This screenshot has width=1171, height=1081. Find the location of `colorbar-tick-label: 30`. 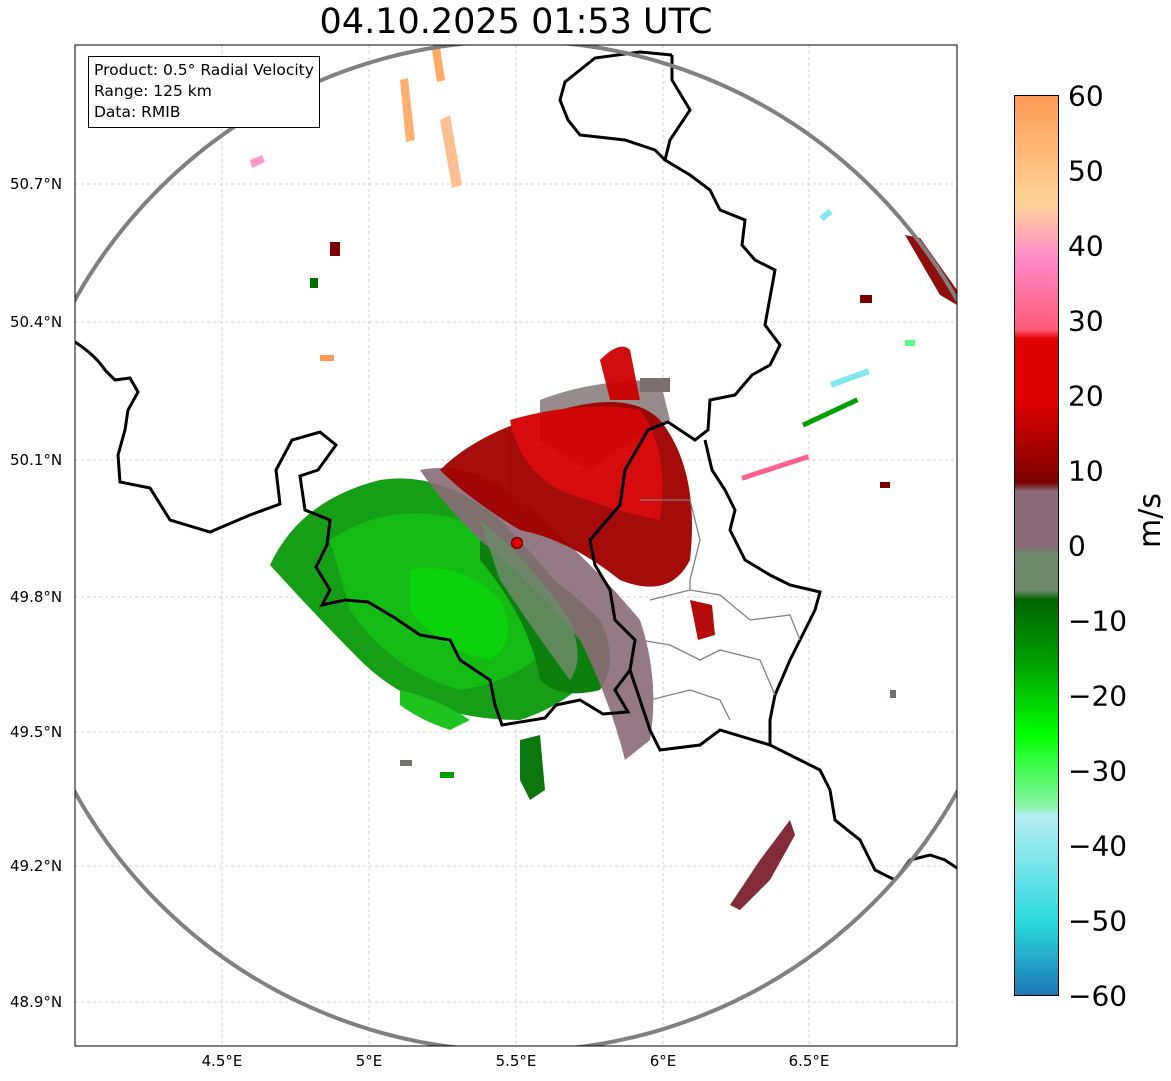

colorbar-tick-label: 30 is located at coordinates (1086, 321).